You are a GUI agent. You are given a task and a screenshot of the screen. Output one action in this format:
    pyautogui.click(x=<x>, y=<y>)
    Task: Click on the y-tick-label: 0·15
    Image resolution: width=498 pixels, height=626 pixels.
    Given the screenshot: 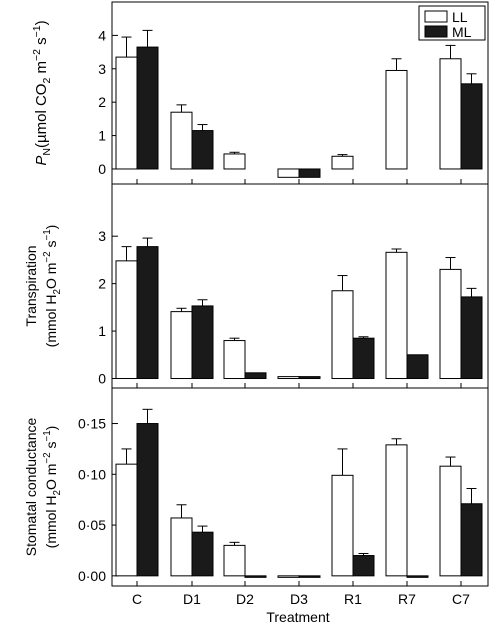 What is the action you would take?
    pyautogui.click(x=92, y=424)
    